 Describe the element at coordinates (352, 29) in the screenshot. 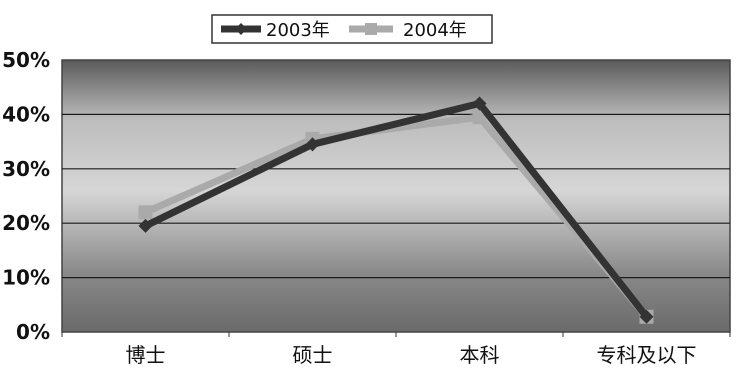

I see `legend: 2003年 2004年` at that location.